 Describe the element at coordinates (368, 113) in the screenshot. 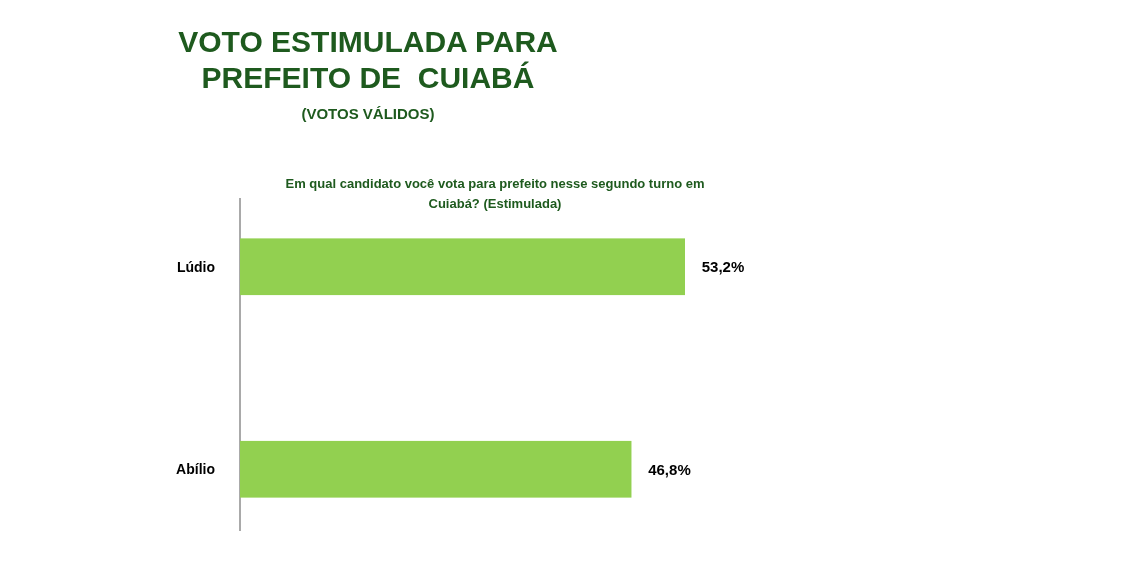

I see `chart-subtitle: (VOTOS VÁLIDOS)` at that location.